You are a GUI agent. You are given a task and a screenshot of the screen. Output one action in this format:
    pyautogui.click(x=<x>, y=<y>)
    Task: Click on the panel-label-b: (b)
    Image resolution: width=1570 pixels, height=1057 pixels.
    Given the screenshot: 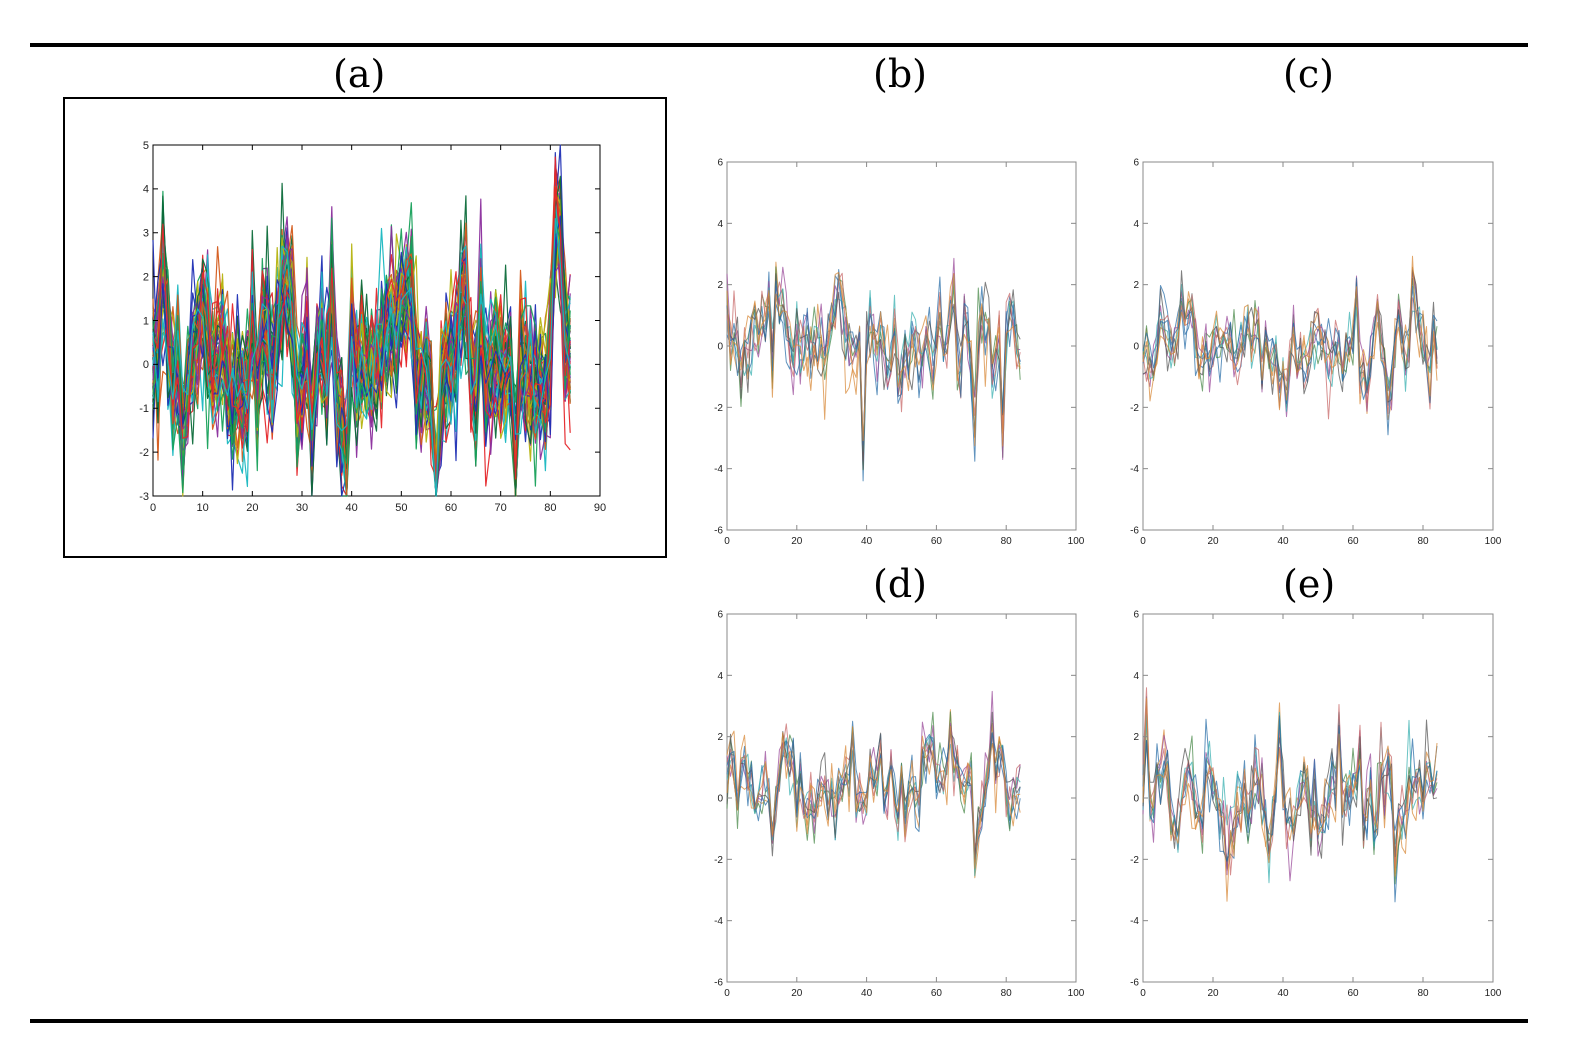 What is the action you would take?
    pyautogui.click(x=900, y=74)
    